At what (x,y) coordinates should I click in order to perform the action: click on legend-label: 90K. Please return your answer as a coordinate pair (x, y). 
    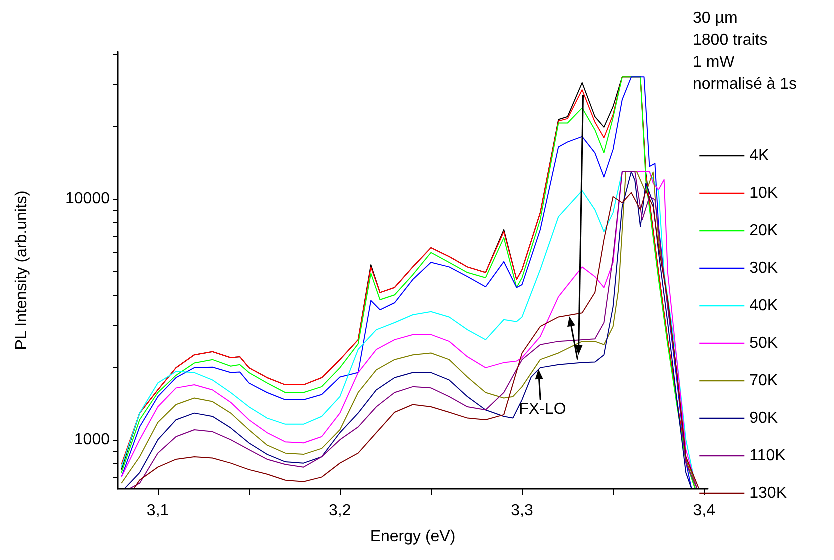
    Looking at the image, I should click on (764, 418).